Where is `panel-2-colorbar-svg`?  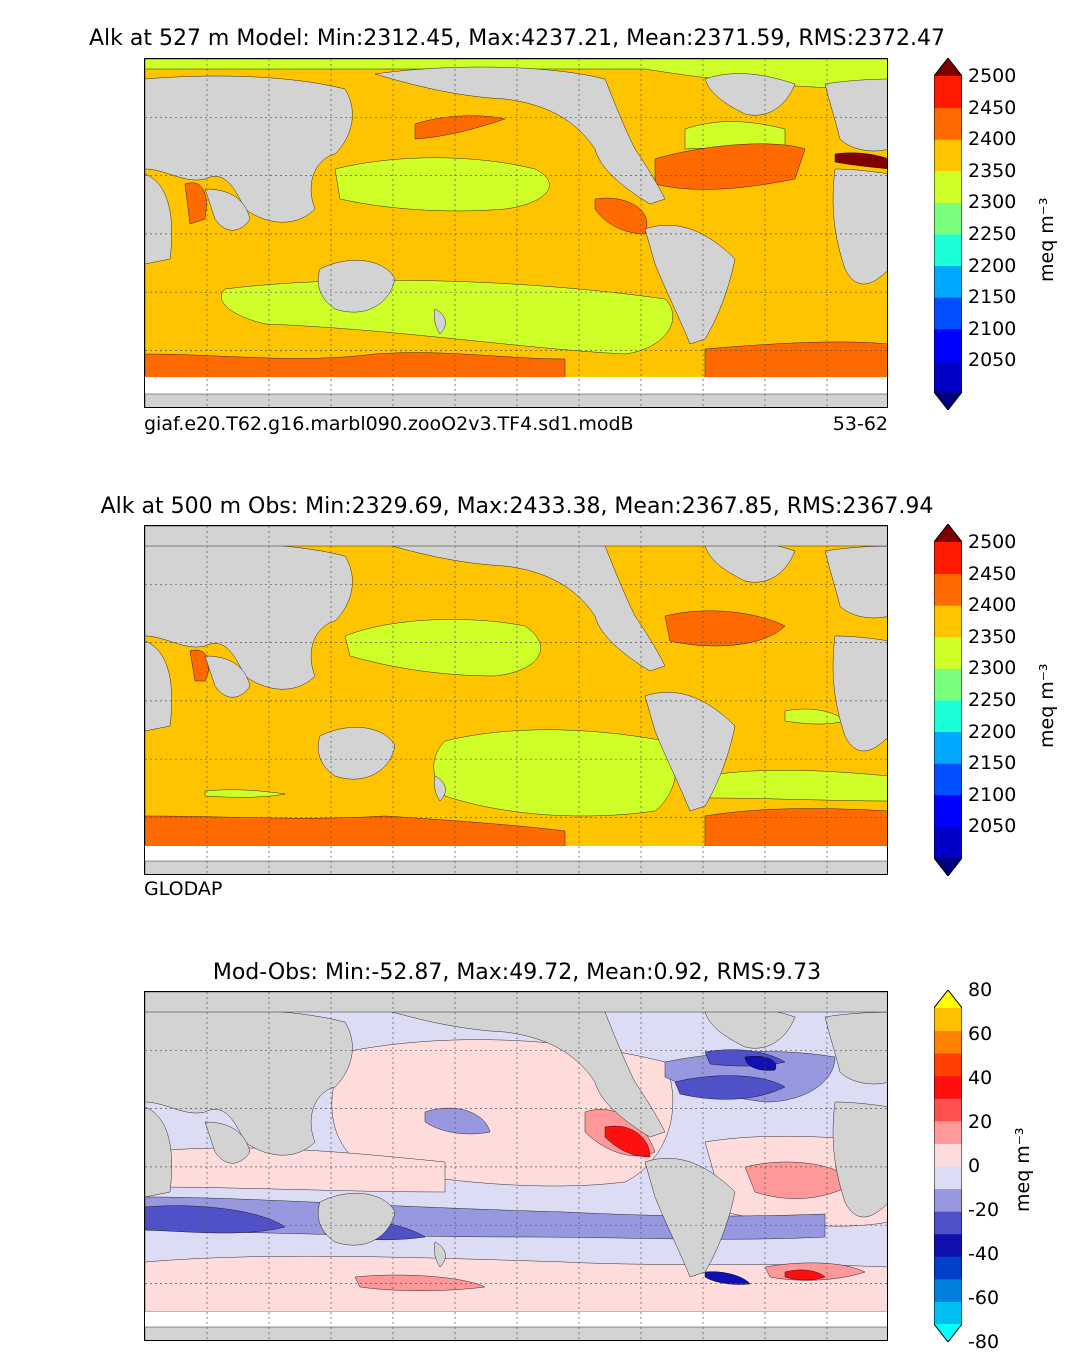 panel-2-colorbar-svg is located at coordinates (948, 700).